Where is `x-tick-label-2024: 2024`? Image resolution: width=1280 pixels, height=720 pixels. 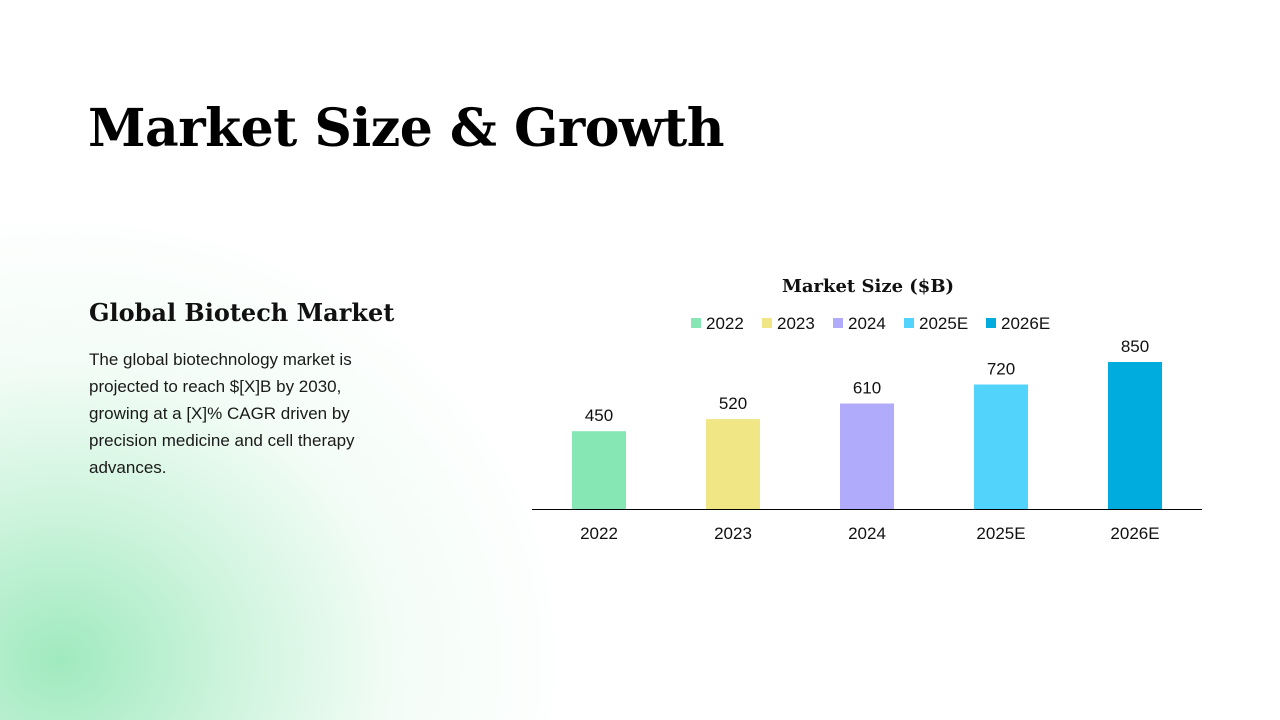 x-tick-label-2024: 2024 is located at coordinates (867, 533).